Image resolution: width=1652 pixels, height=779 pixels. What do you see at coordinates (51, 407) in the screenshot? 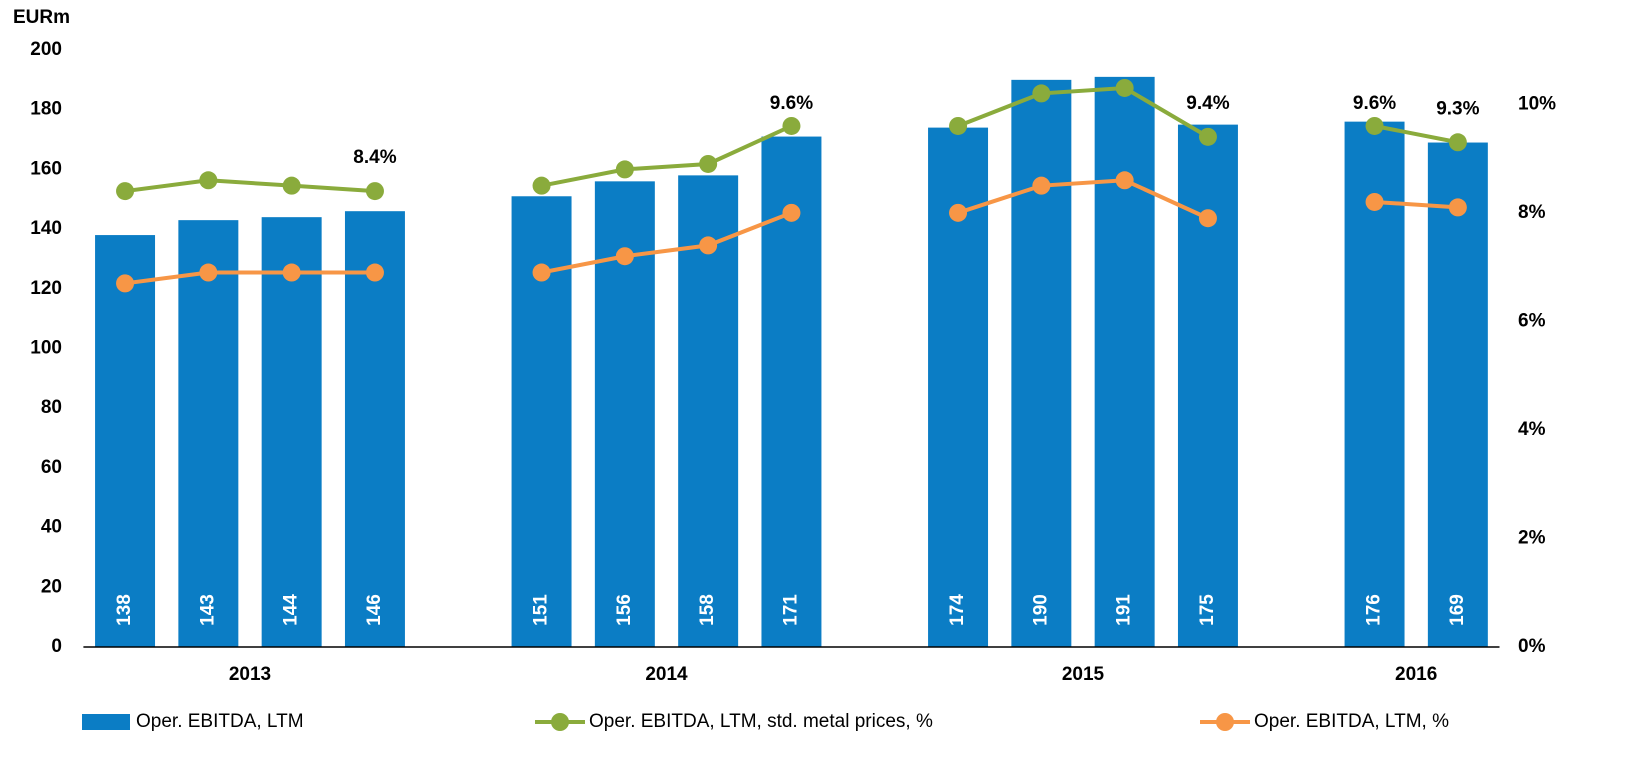
I see `y-tick-label: 80` at bounding box center [51, 407].